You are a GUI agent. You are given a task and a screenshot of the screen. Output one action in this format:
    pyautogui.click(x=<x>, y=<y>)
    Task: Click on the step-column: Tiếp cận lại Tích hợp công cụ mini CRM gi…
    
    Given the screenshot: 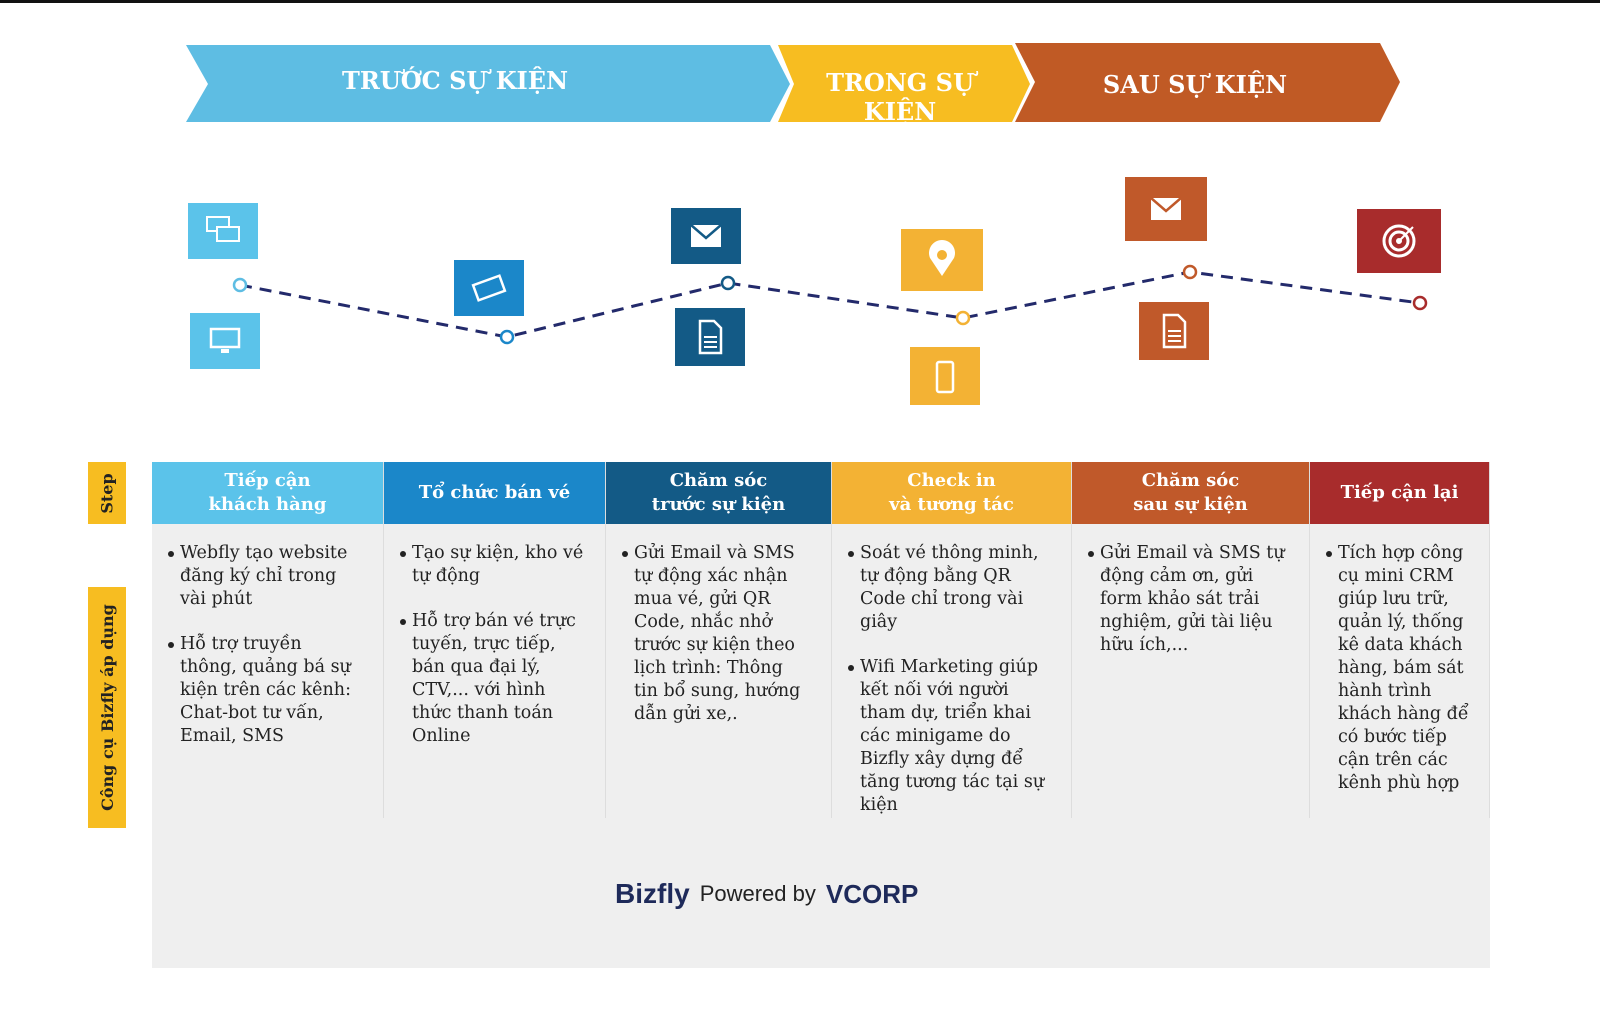 What is the action you would take?
    pyautogui.click(x=1400, y=640)
    